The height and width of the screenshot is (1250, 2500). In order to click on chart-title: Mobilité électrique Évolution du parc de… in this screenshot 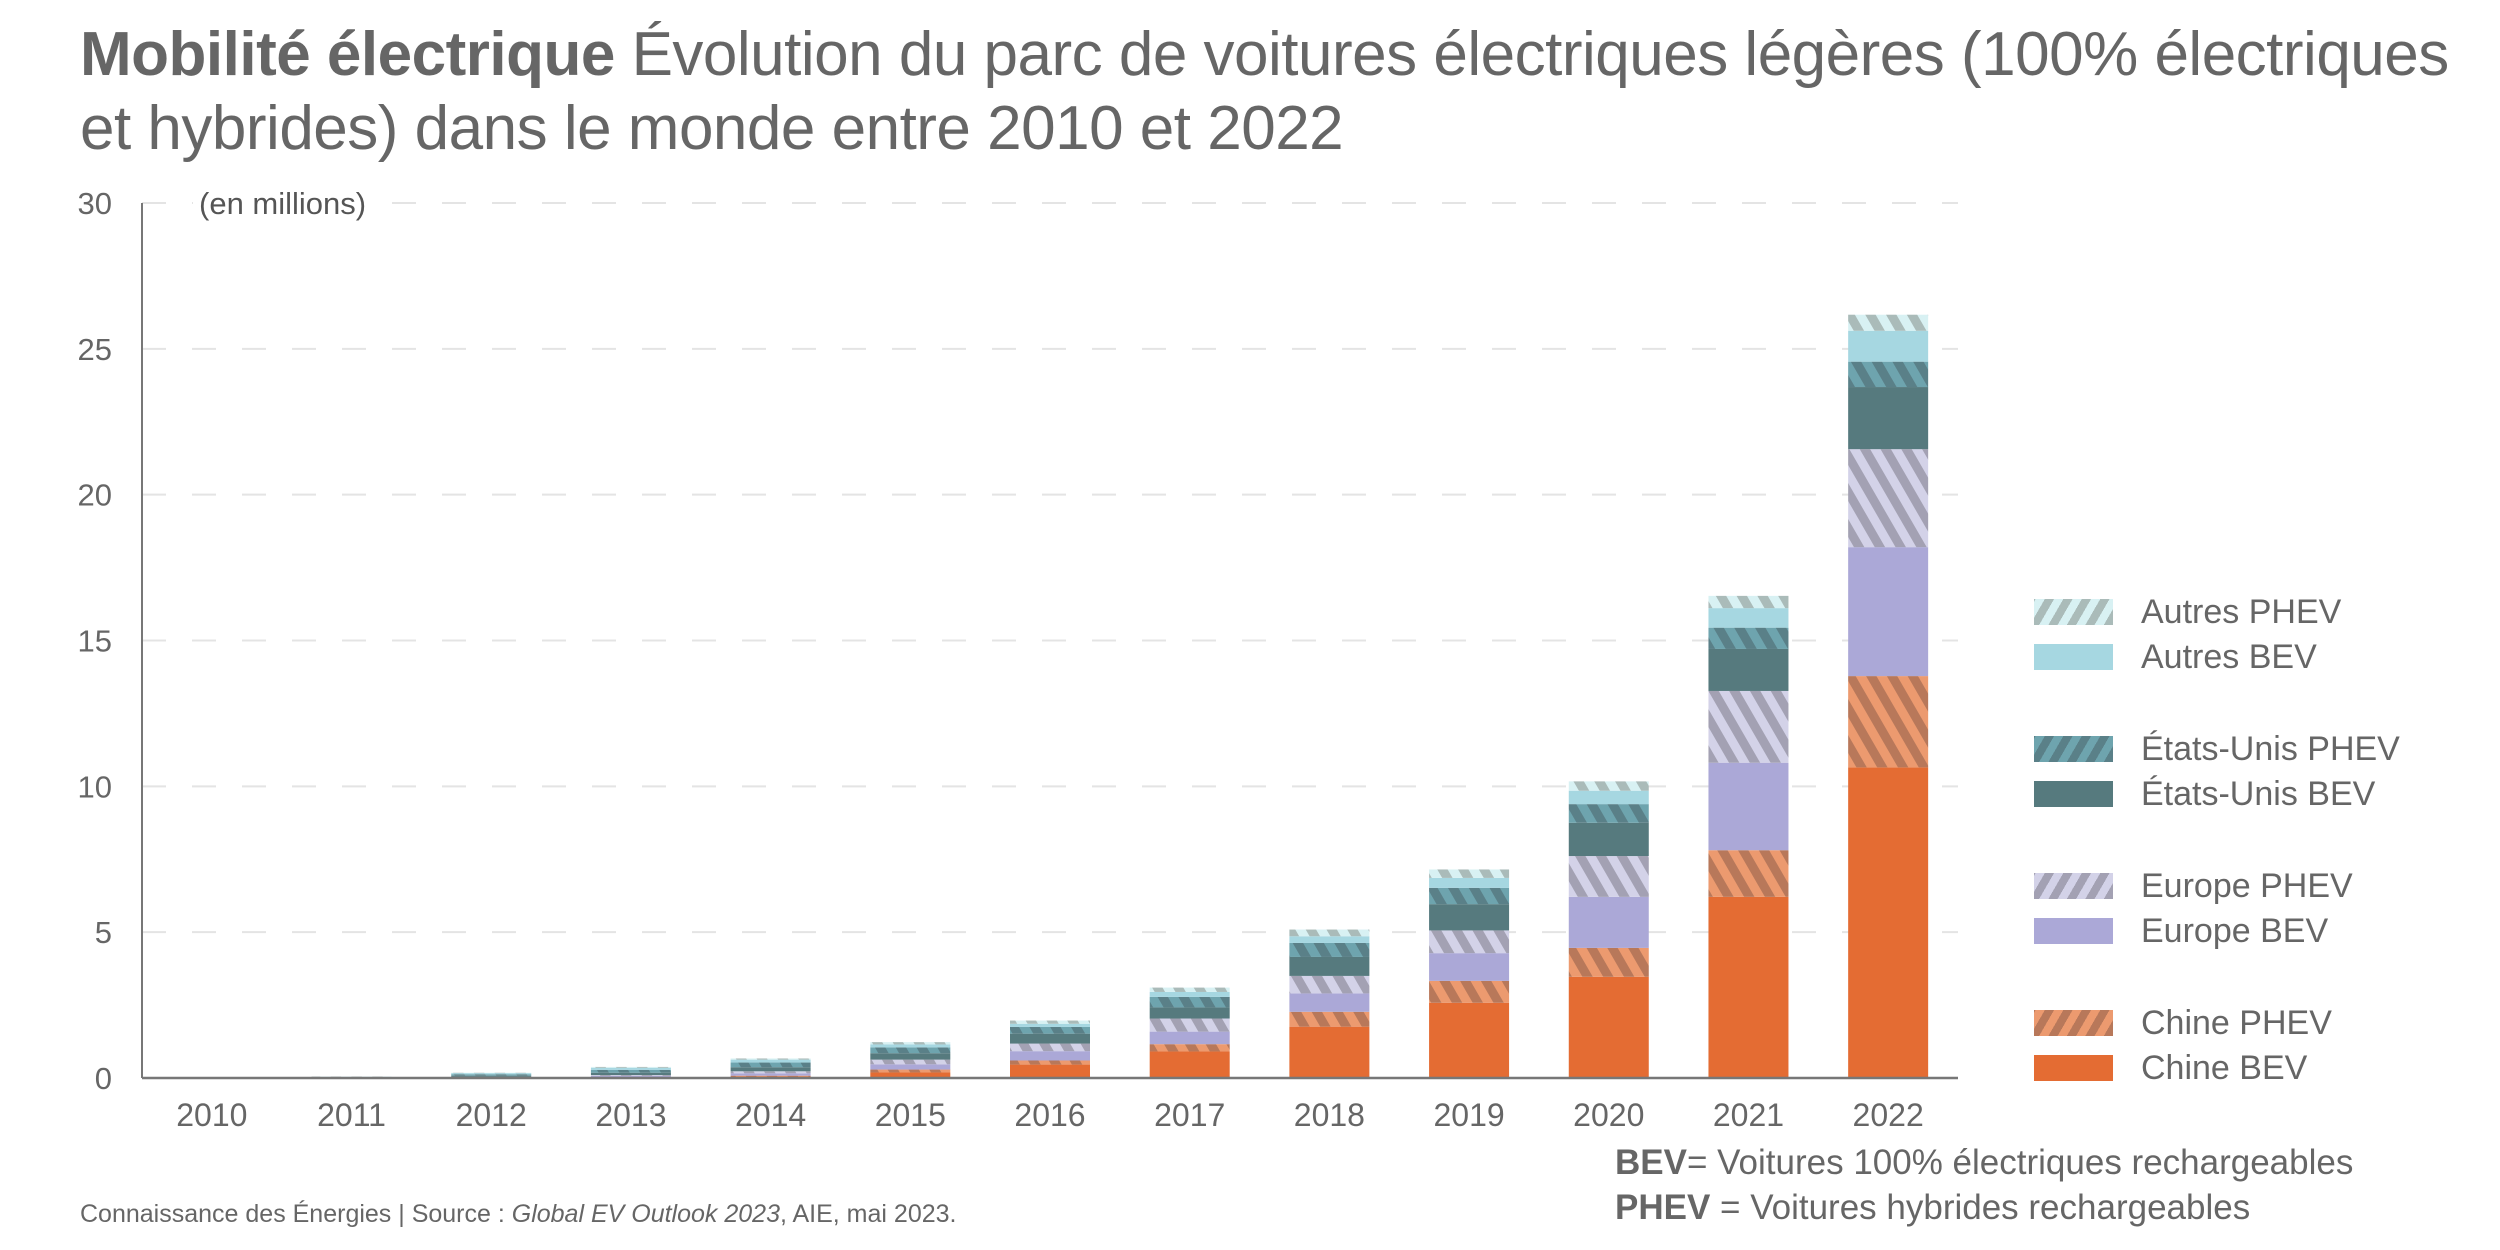, I will do `click(1280, 92)`.